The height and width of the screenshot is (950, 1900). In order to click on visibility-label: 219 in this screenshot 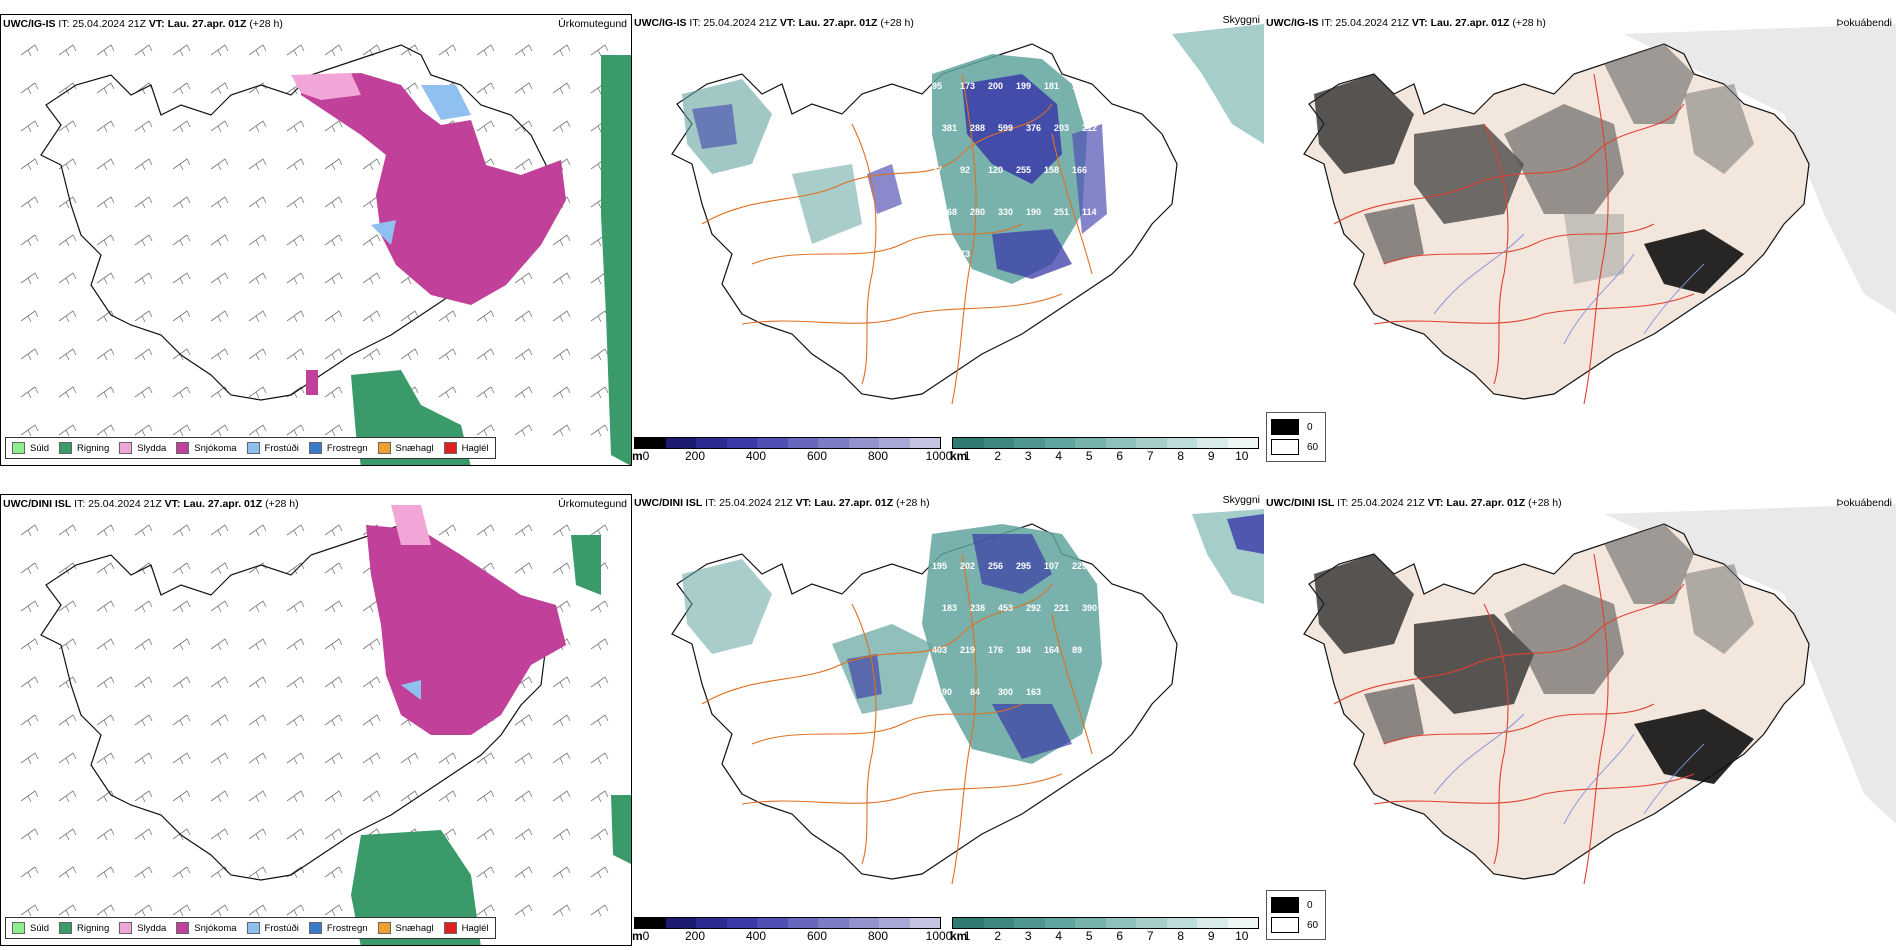, I will do `click(967, 650)`.